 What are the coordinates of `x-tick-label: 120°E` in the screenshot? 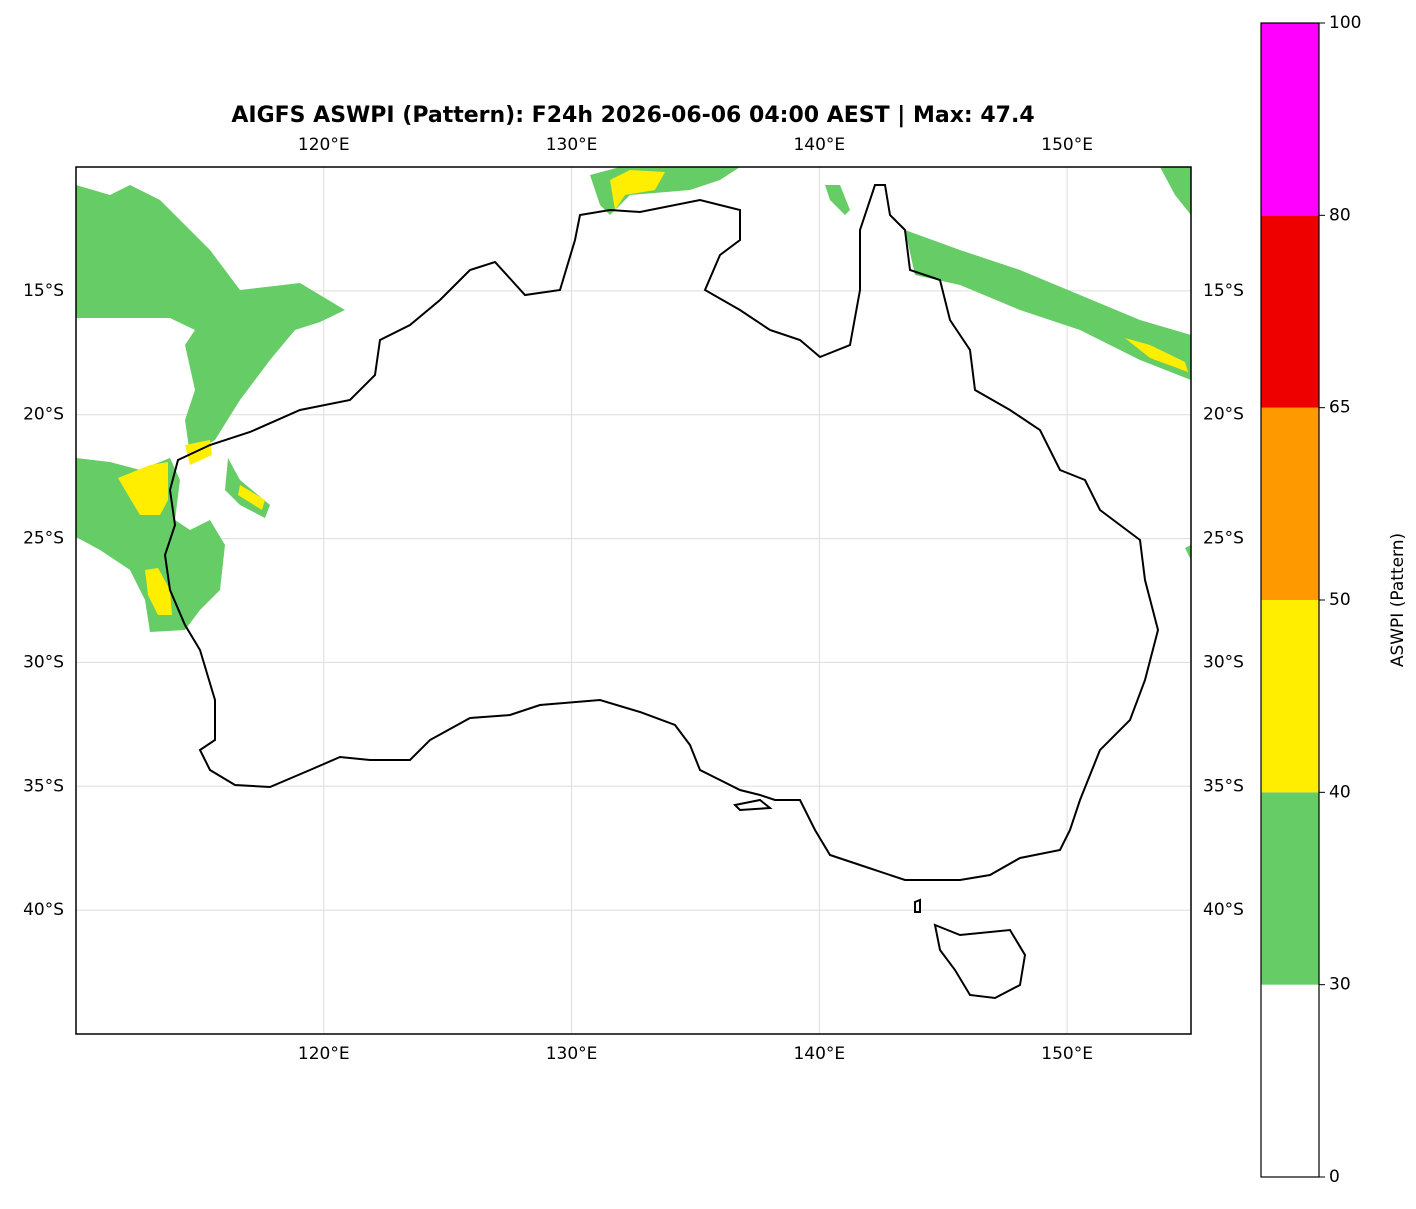 It's located at (324, 1054).